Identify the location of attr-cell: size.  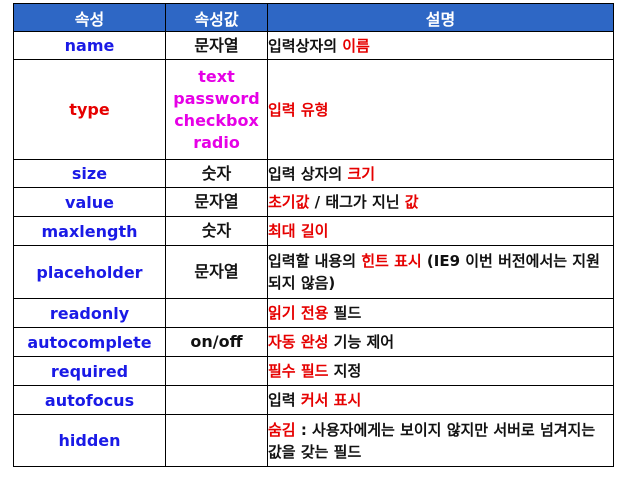
(89, 173).